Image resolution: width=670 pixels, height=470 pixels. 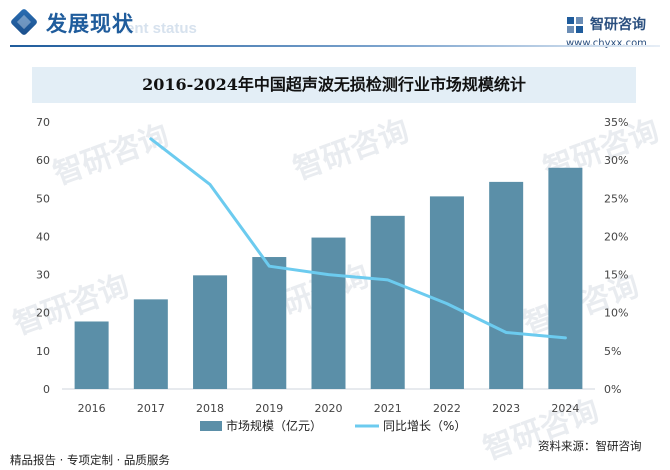 What do you see at coordinates (616, 236) in the screenshot?
I see `y-right-tick-label: 20%` at bounding box center [616, 236].